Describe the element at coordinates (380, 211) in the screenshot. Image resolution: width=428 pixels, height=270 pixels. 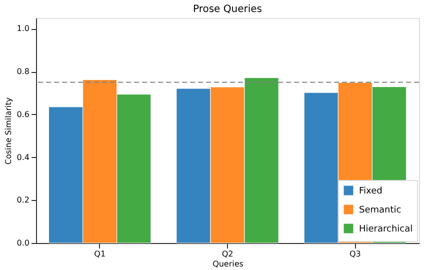
I see `legend-label: Semantic` at that location.